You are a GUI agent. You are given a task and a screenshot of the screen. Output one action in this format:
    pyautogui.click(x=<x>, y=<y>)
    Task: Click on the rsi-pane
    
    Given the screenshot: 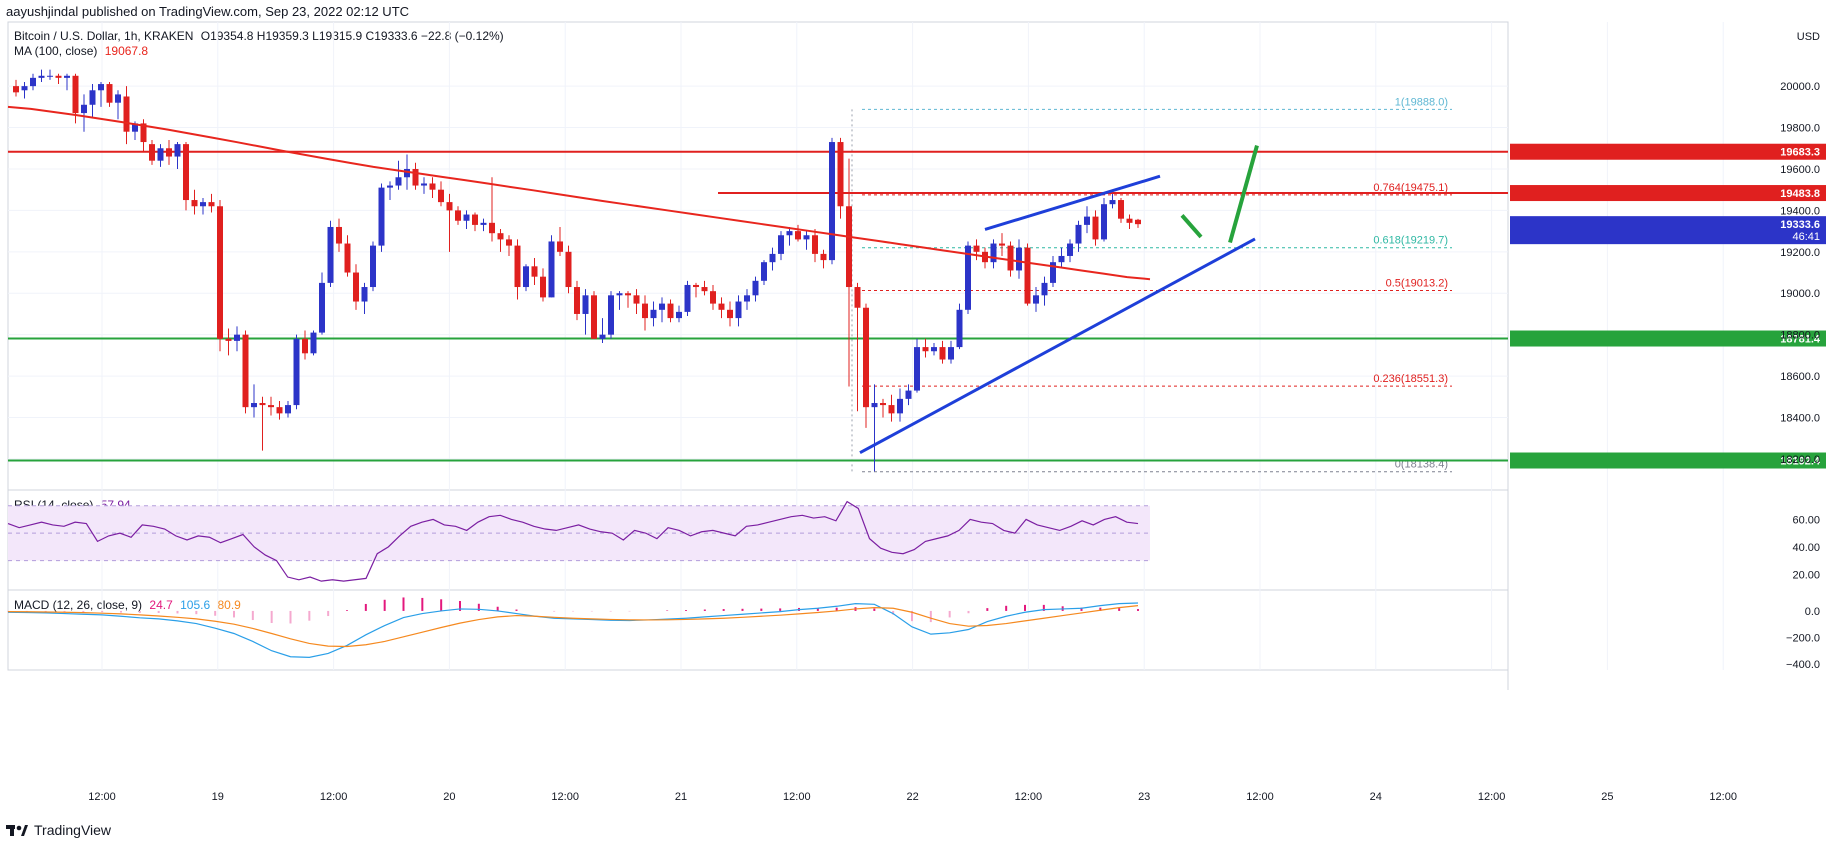 What is the action you would take?
    pyautogui.click(x=578, y=541)
    